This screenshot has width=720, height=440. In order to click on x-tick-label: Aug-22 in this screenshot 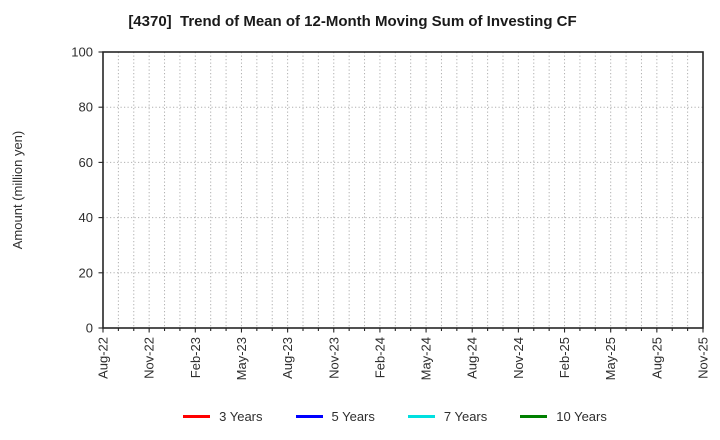, I will do `click(103, 358)`.